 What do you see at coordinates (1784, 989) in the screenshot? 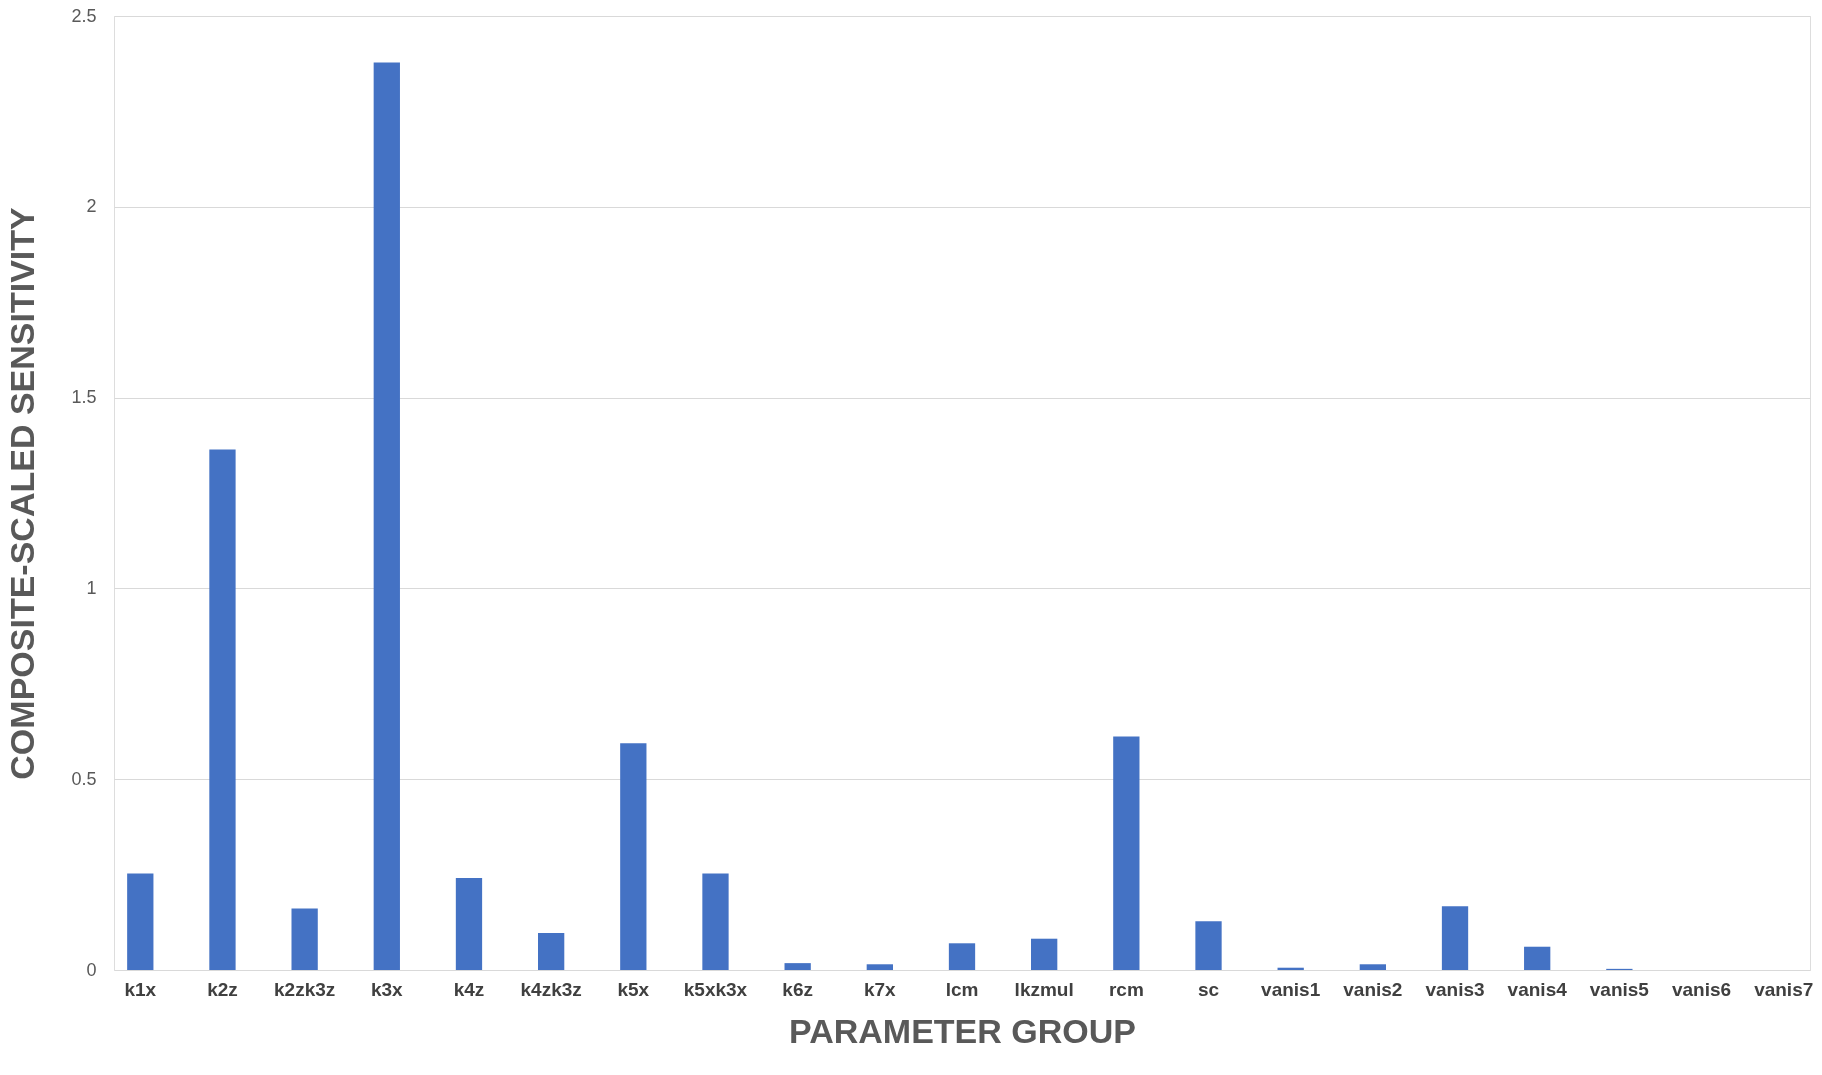
I see `x-tick-label: vanis7` at bounding box center [1784, 989].